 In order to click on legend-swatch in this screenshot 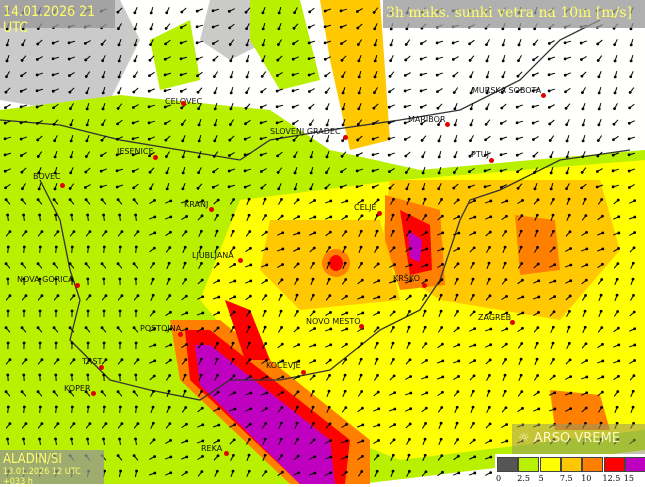, I will do `click(635, 464)`.